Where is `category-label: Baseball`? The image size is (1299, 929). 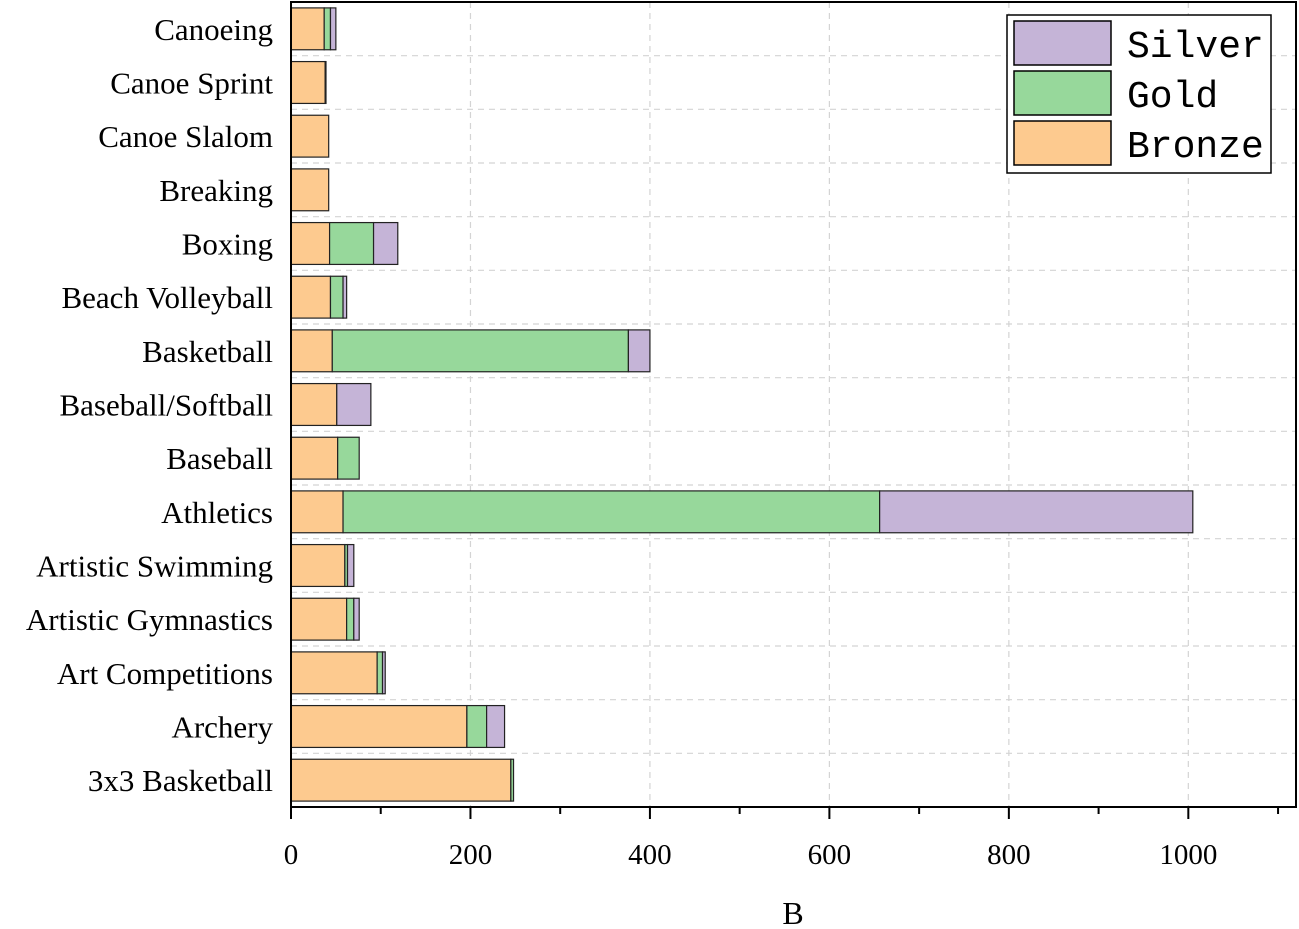
category-label: Baseball is located at coordinates (219, 458).